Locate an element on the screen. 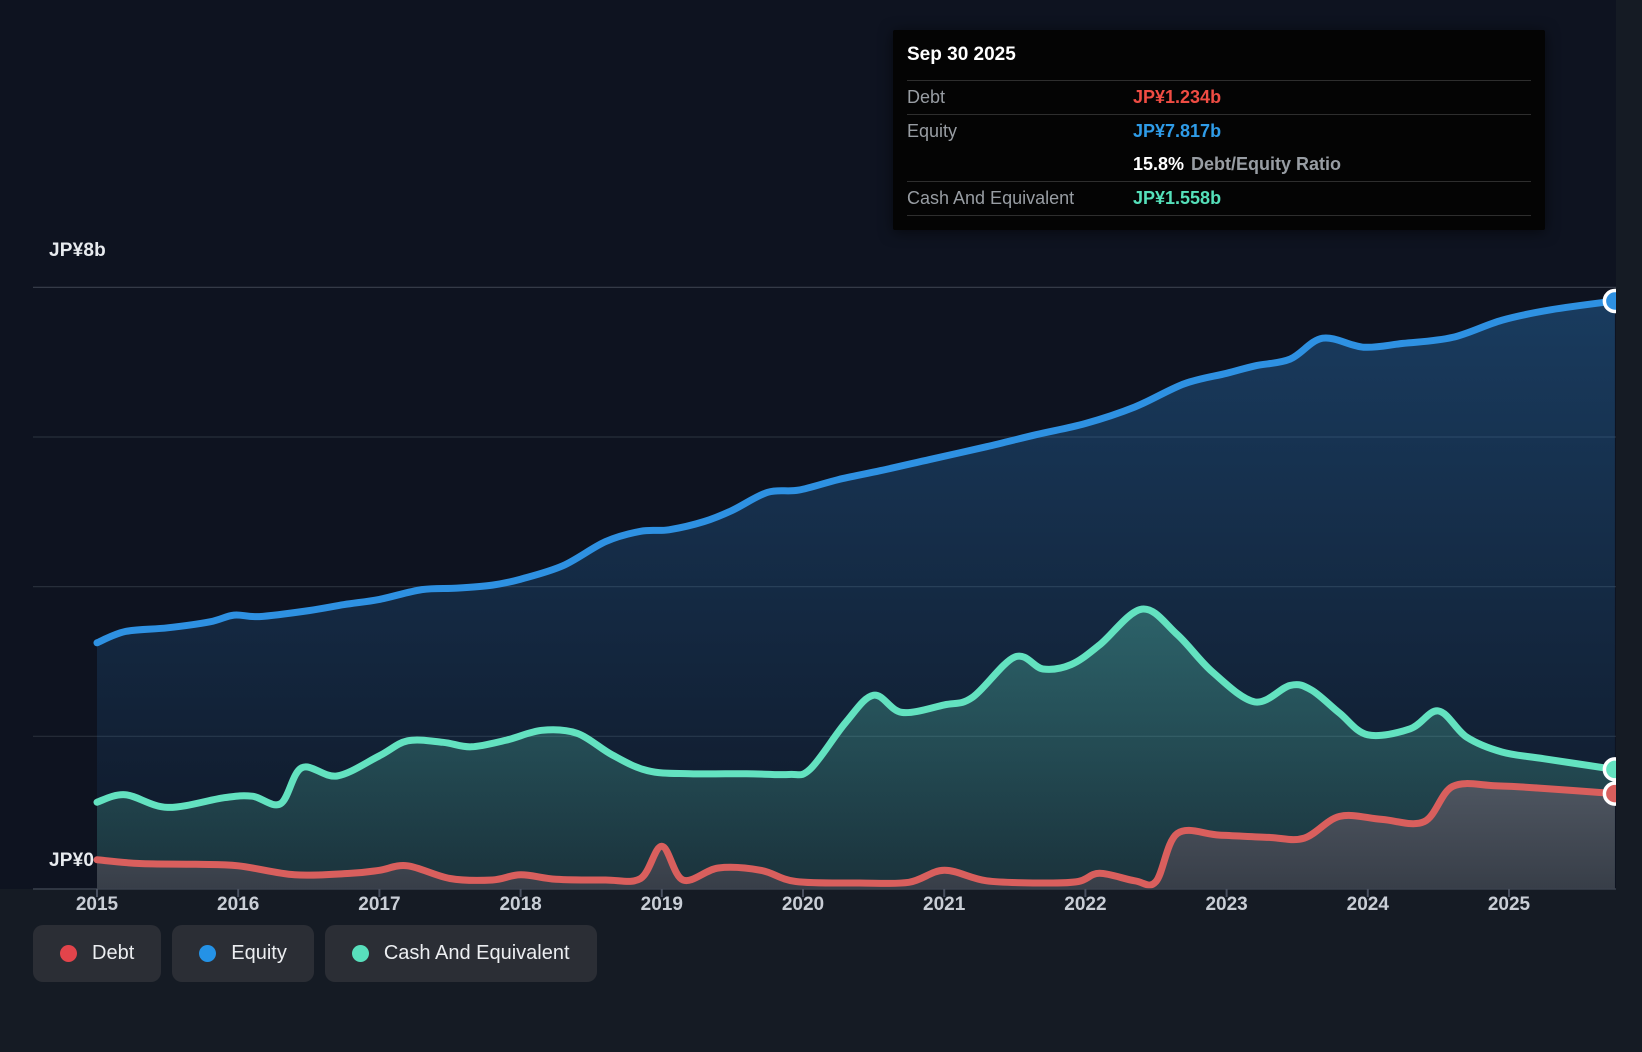 This screenshot has width=1642, height=1052. x-tick-label: 2020 is located at coordinates (803, 904).